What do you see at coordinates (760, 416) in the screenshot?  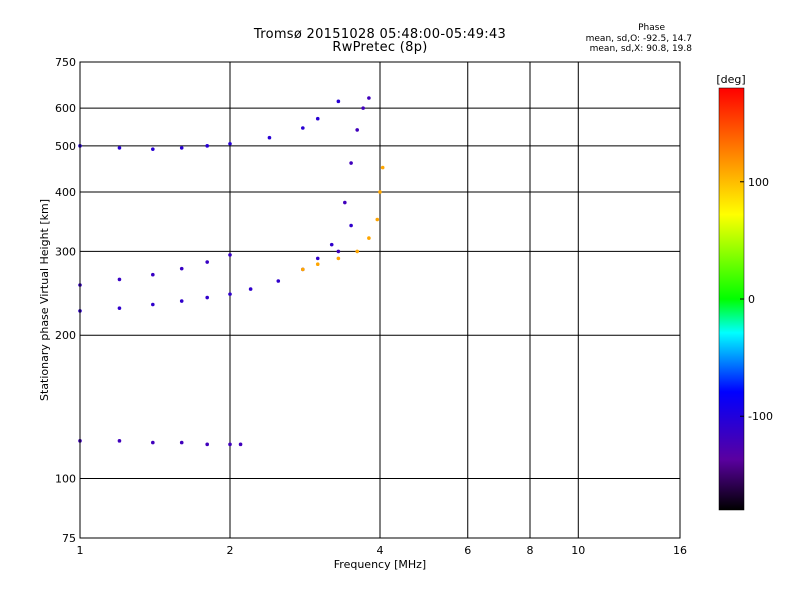 I see `colorbar-tick-label: -100` at bounding box center [760, 416].